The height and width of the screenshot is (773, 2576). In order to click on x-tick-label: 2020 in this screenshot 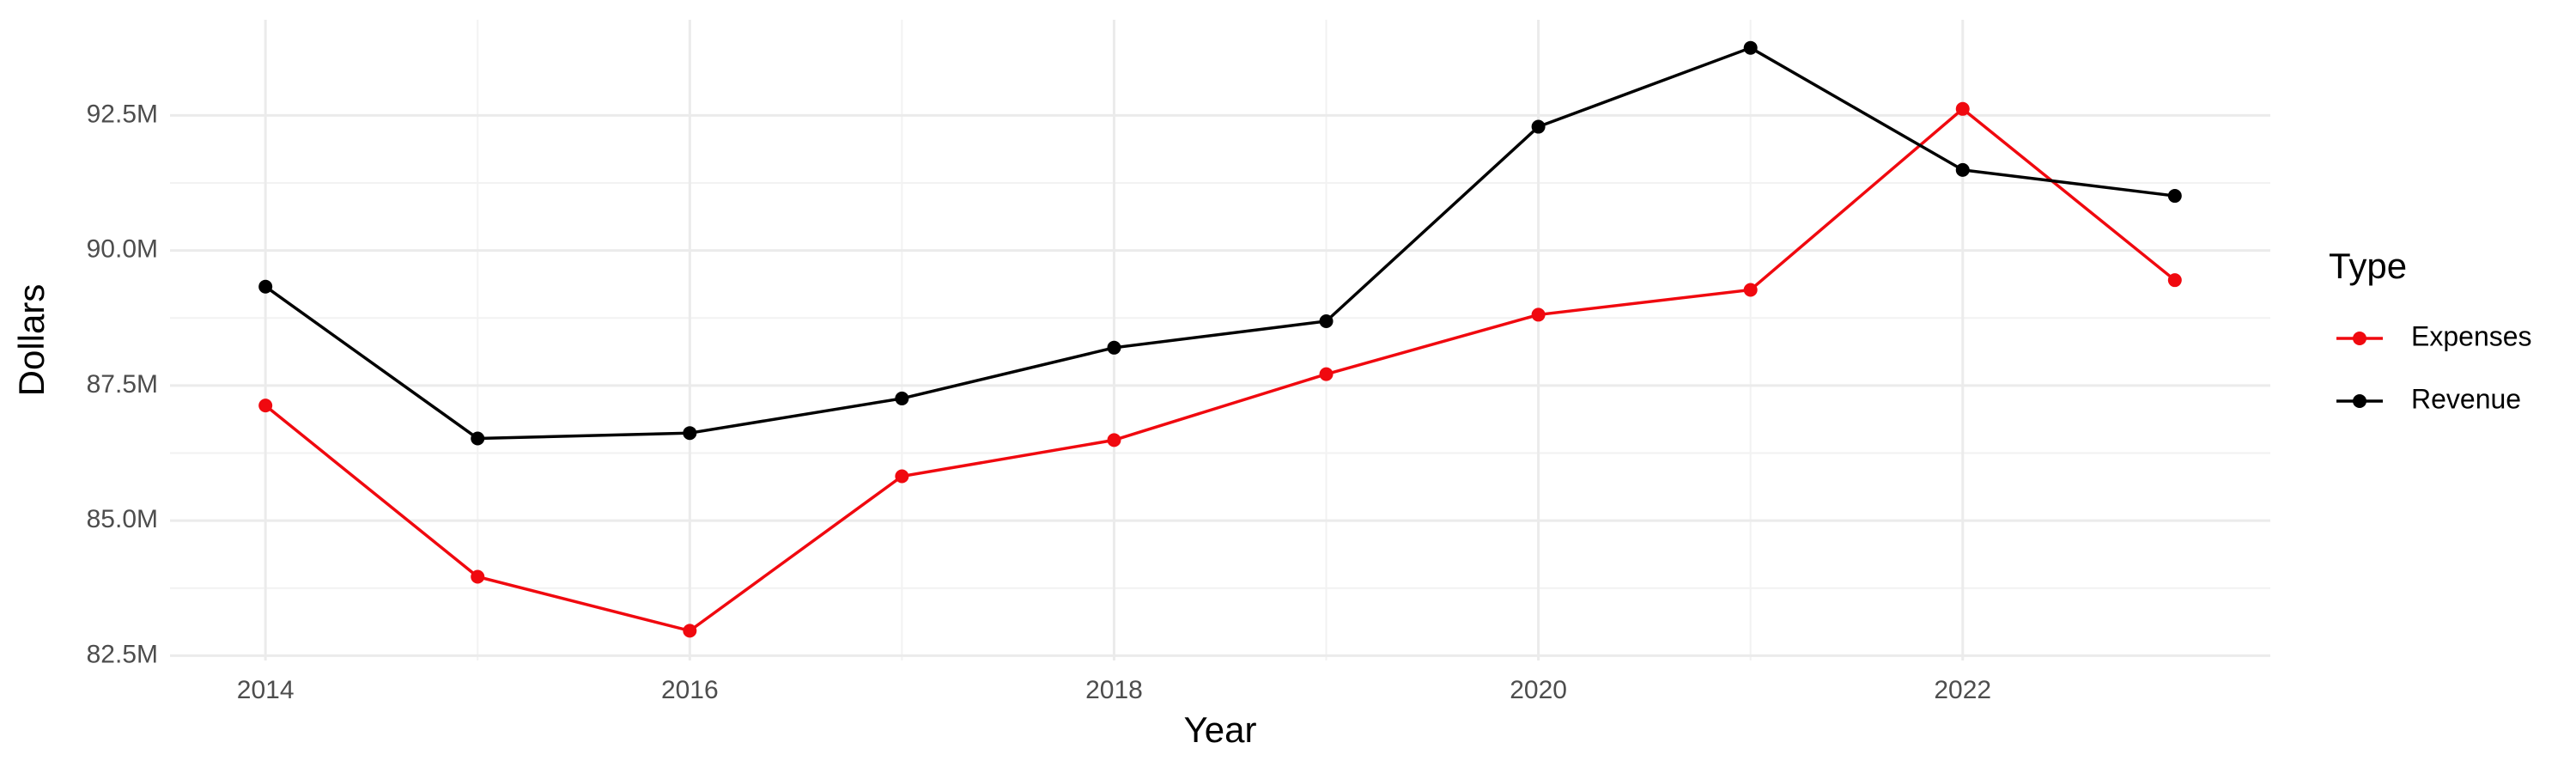, I will do `click(1539, 690)`.